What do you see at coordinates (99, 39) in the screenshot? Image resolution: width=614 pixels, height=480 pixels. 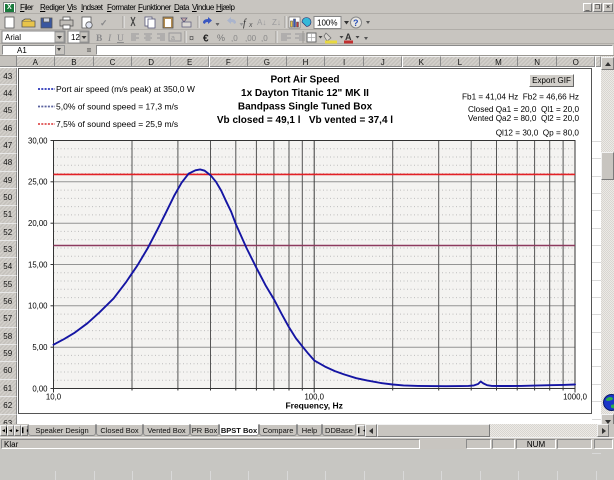 I see `svg-text: B` at bounding box center [99, 39].